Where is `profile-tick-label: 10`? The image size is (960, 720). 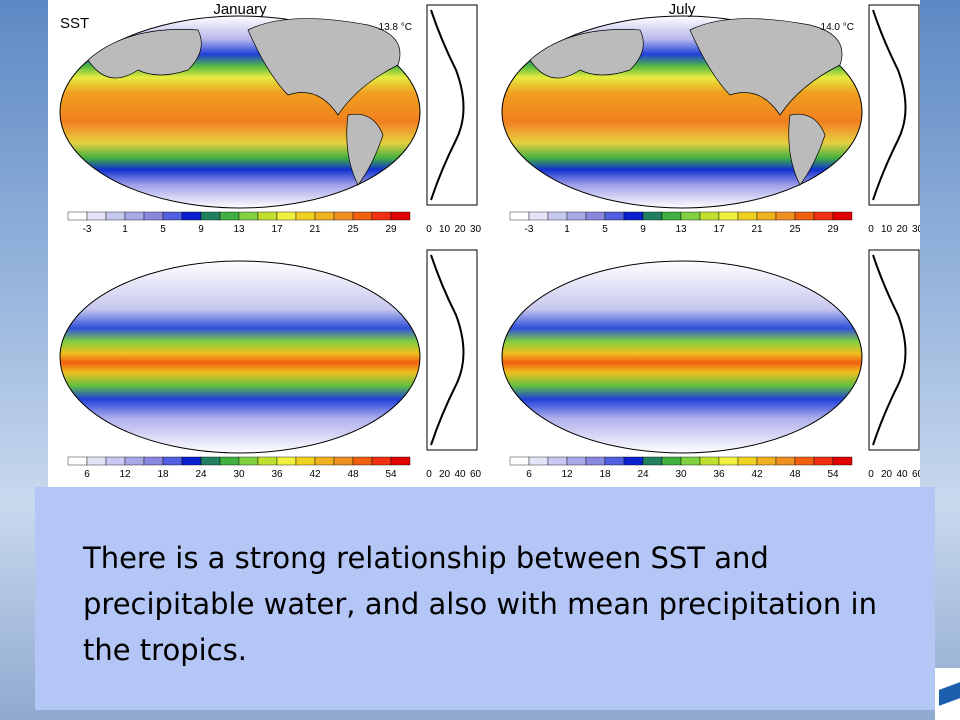
profile-tick-label: 10 is located at coordinates (887, 229).